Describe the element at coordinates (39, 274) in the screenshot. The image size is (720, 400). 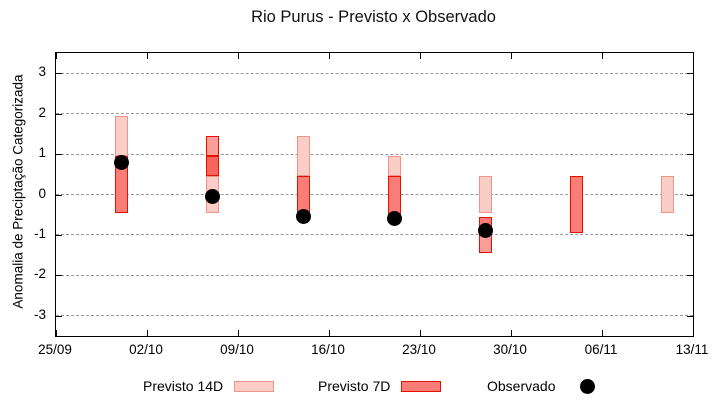
I see `y-tick-label: -2` at that location.